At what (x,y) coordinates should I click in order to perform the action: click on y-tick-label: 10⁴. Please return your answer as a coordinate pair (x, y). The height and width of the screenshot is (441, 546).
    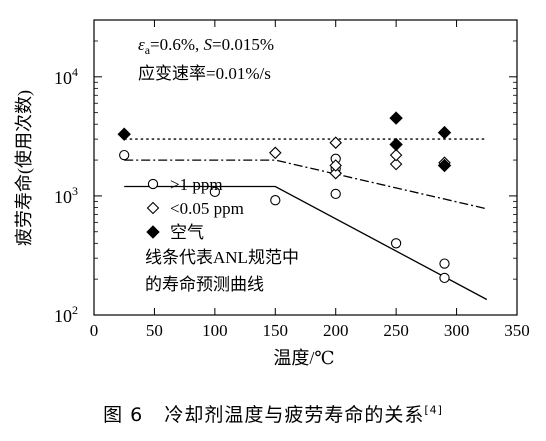
    Looking at the image, I should click on (66, 76).